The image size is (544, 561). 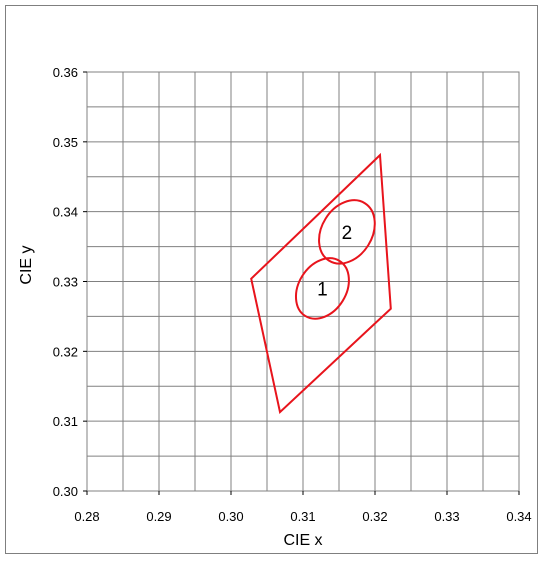 What do you see at coordinates (65, 491) in the screenshot?
I see `y-tick-label: 0.30` at bounding box center [65, 491].